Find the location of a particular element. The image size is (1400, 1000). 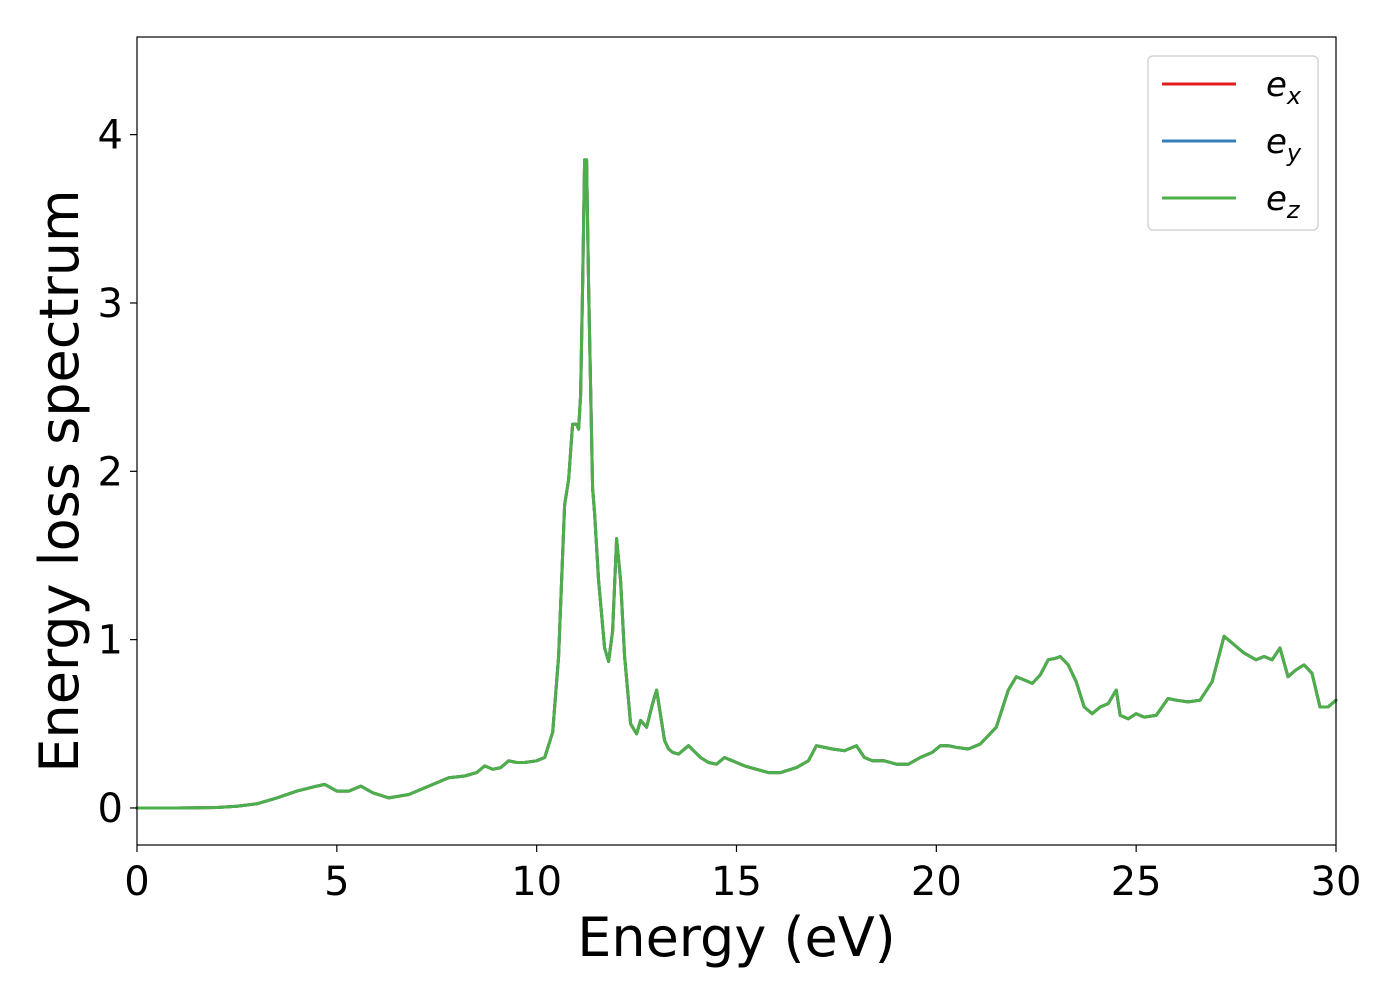

y-tick-label: 2 is located at coordinates (110, 472).